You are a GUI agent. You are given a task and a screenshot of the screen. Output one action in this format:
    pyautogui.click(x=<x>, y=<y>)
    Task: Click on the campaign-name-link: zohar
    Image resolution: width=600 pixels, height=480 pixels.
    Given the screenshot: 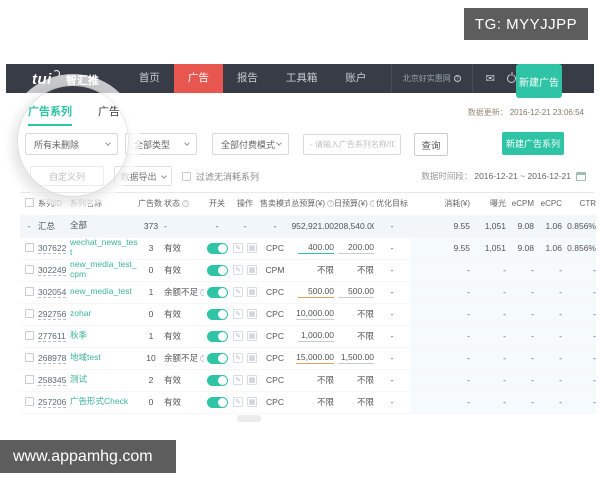 What is the action you would take?
    pyautogui.click(x=81, y=313)
    